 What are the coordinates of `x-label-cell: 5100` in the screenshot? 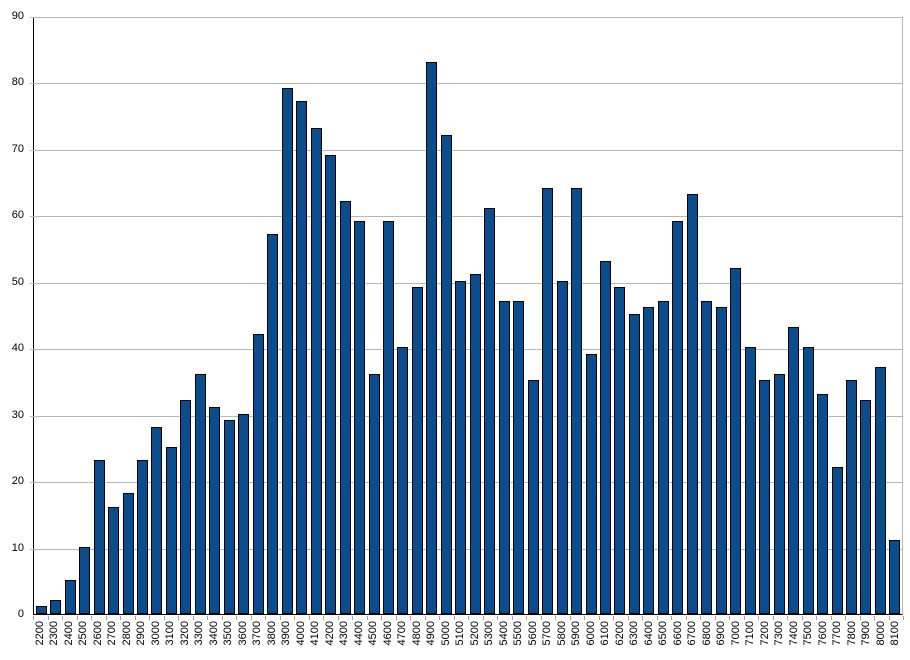 It's located at (461, 640).